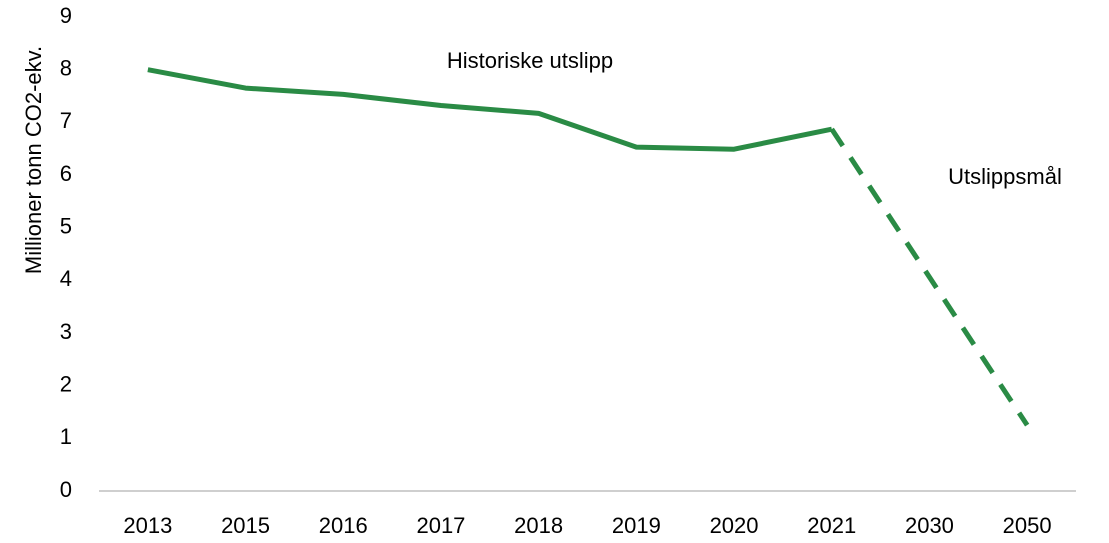 This screenshot has height=543, width=1109. I want to click on series-label: Utslippsmål, so click(1005, 176).